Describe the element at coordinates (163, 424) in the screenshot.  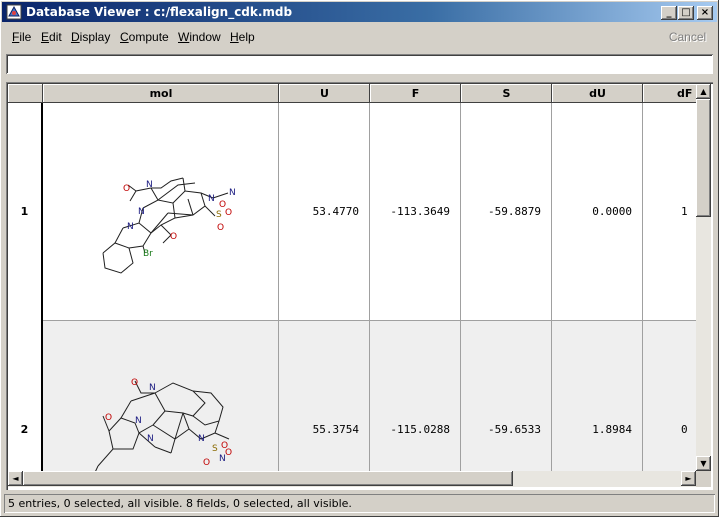
I see `molecule-structure-2: O N O N N Br N S O O O N` at that location.